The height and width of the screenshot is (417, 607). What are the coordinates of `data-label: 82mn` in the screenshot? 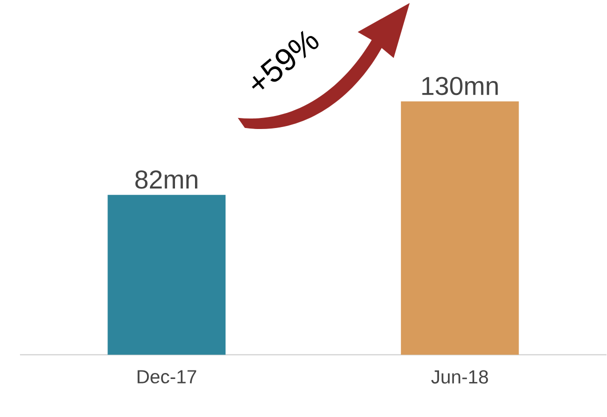 It's located at (166, 179).